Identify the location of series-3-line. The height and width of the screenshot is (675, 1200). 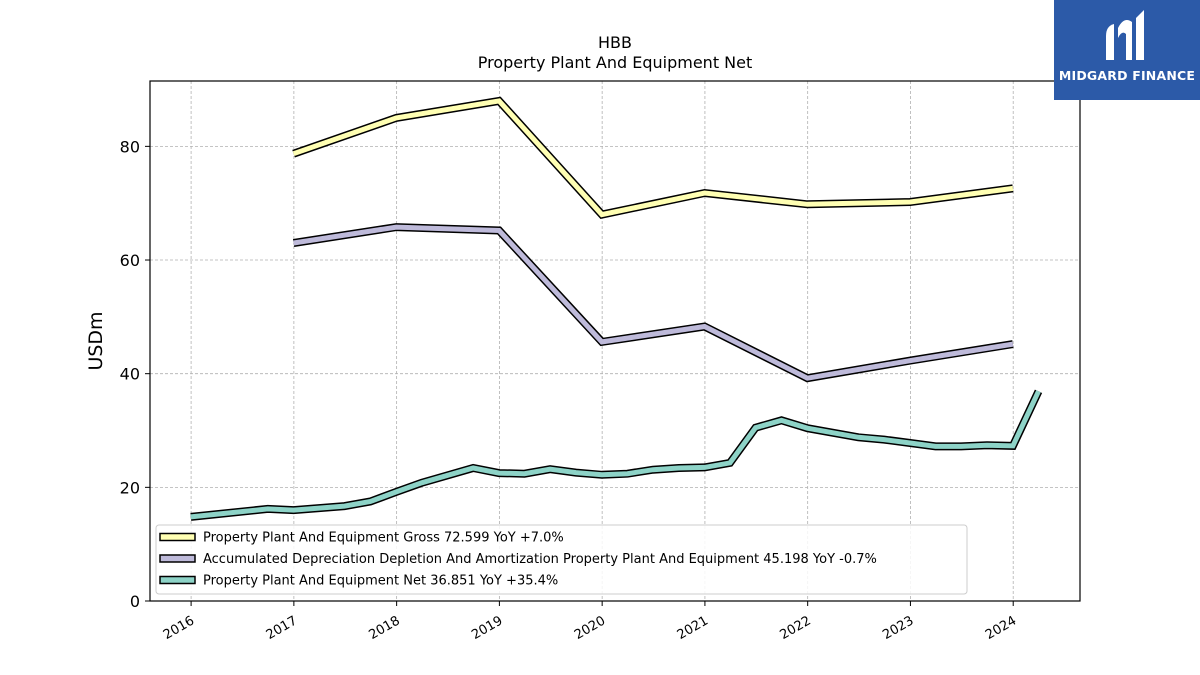
(615, 455).